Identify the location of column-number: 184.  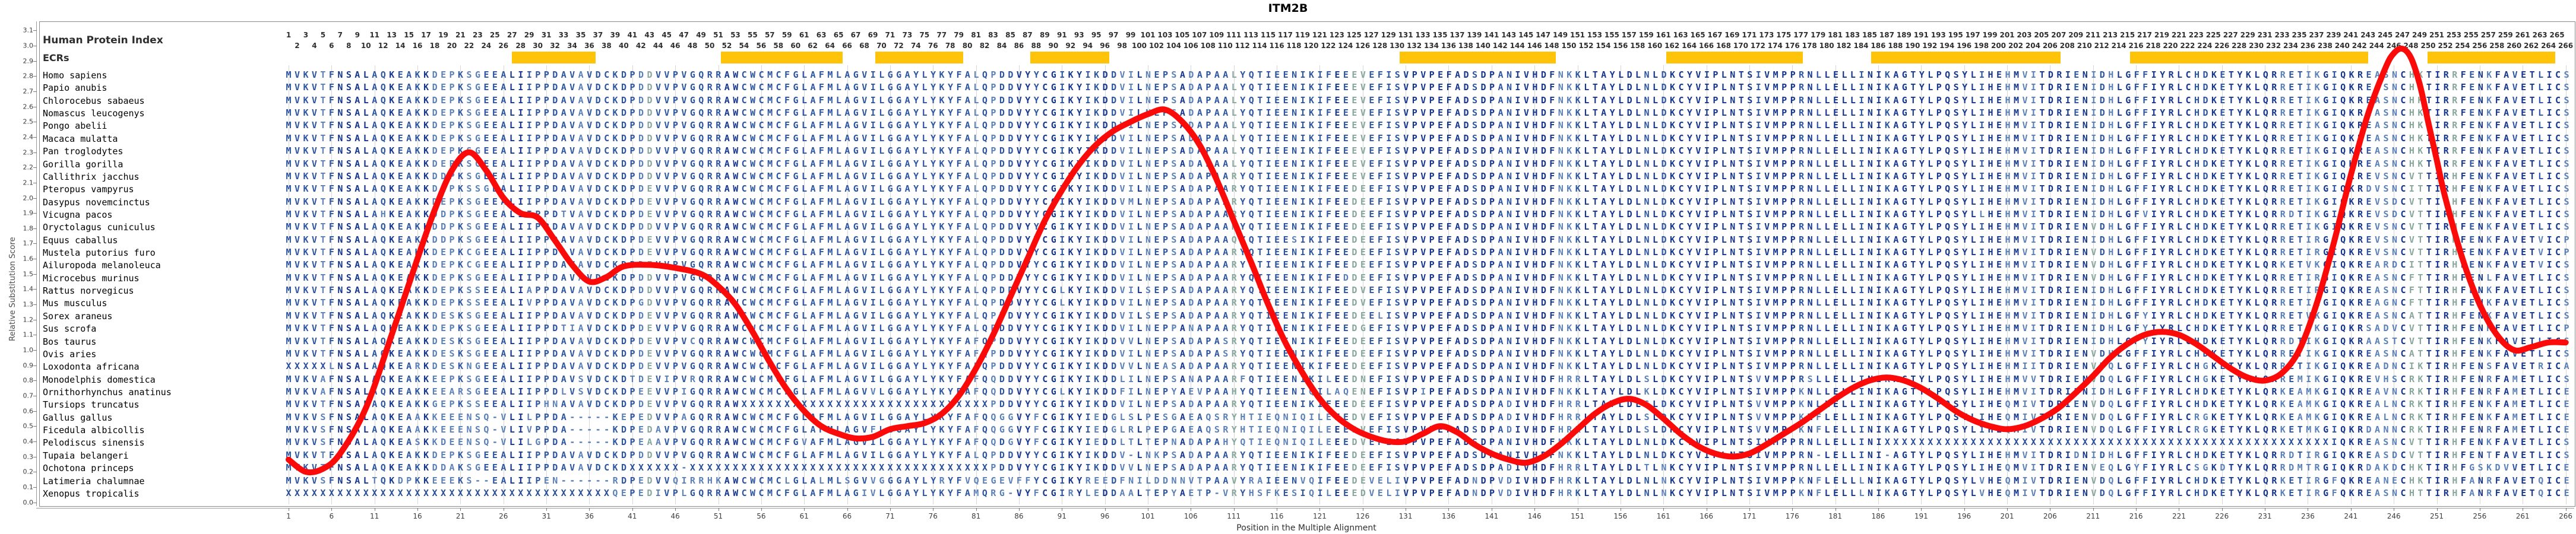
(1861, 46).